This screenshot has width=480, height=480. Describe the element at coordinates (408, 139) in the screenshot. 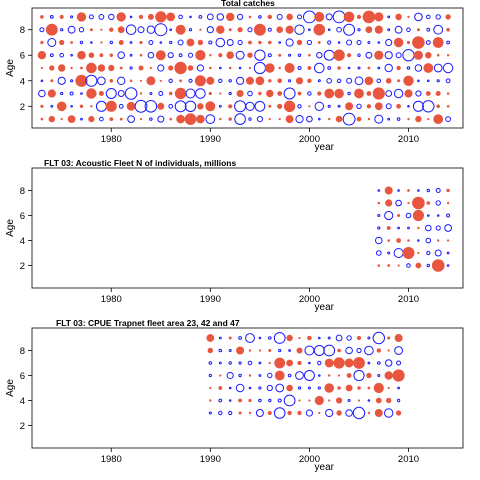

I see `x-tick-label: 2010` at that location.